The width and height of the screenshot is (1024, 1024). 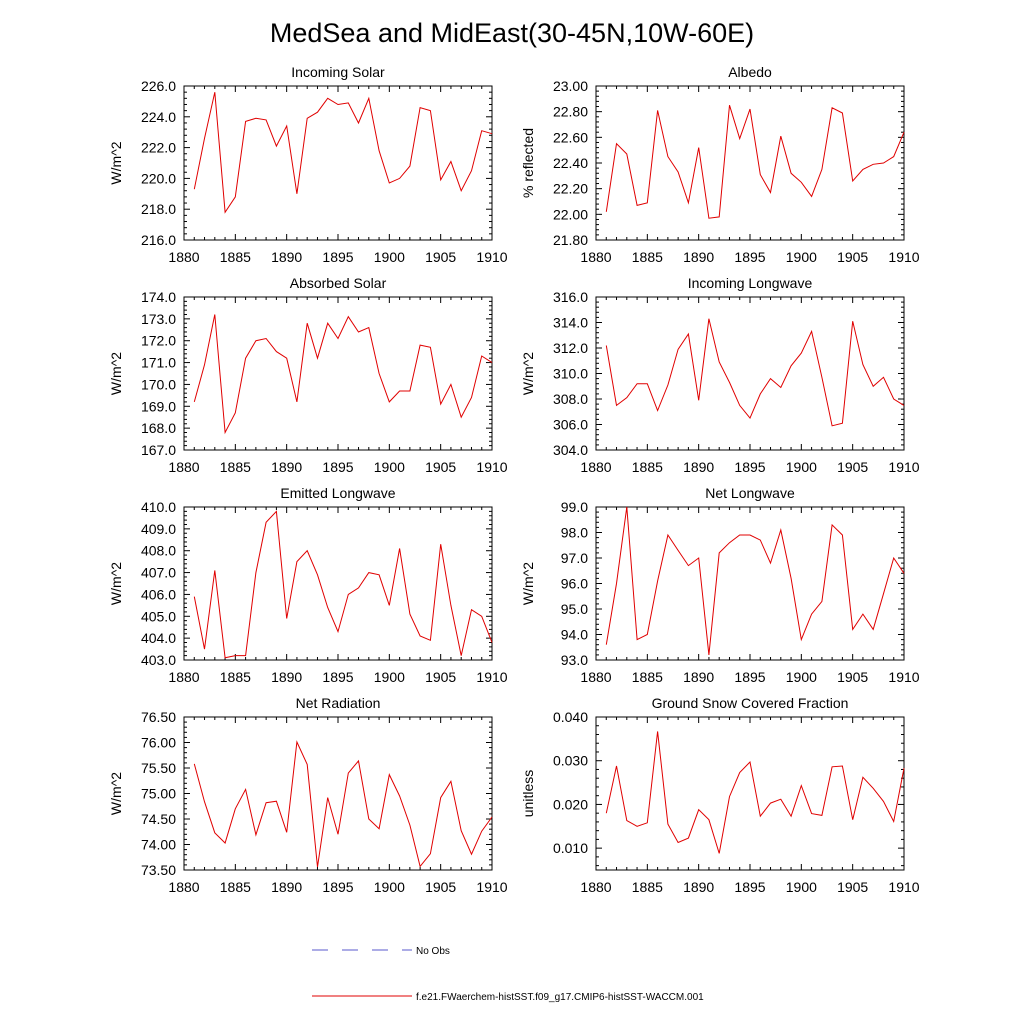 I want to click on y-tick-label: 76.00, so click(x=158, y=743).